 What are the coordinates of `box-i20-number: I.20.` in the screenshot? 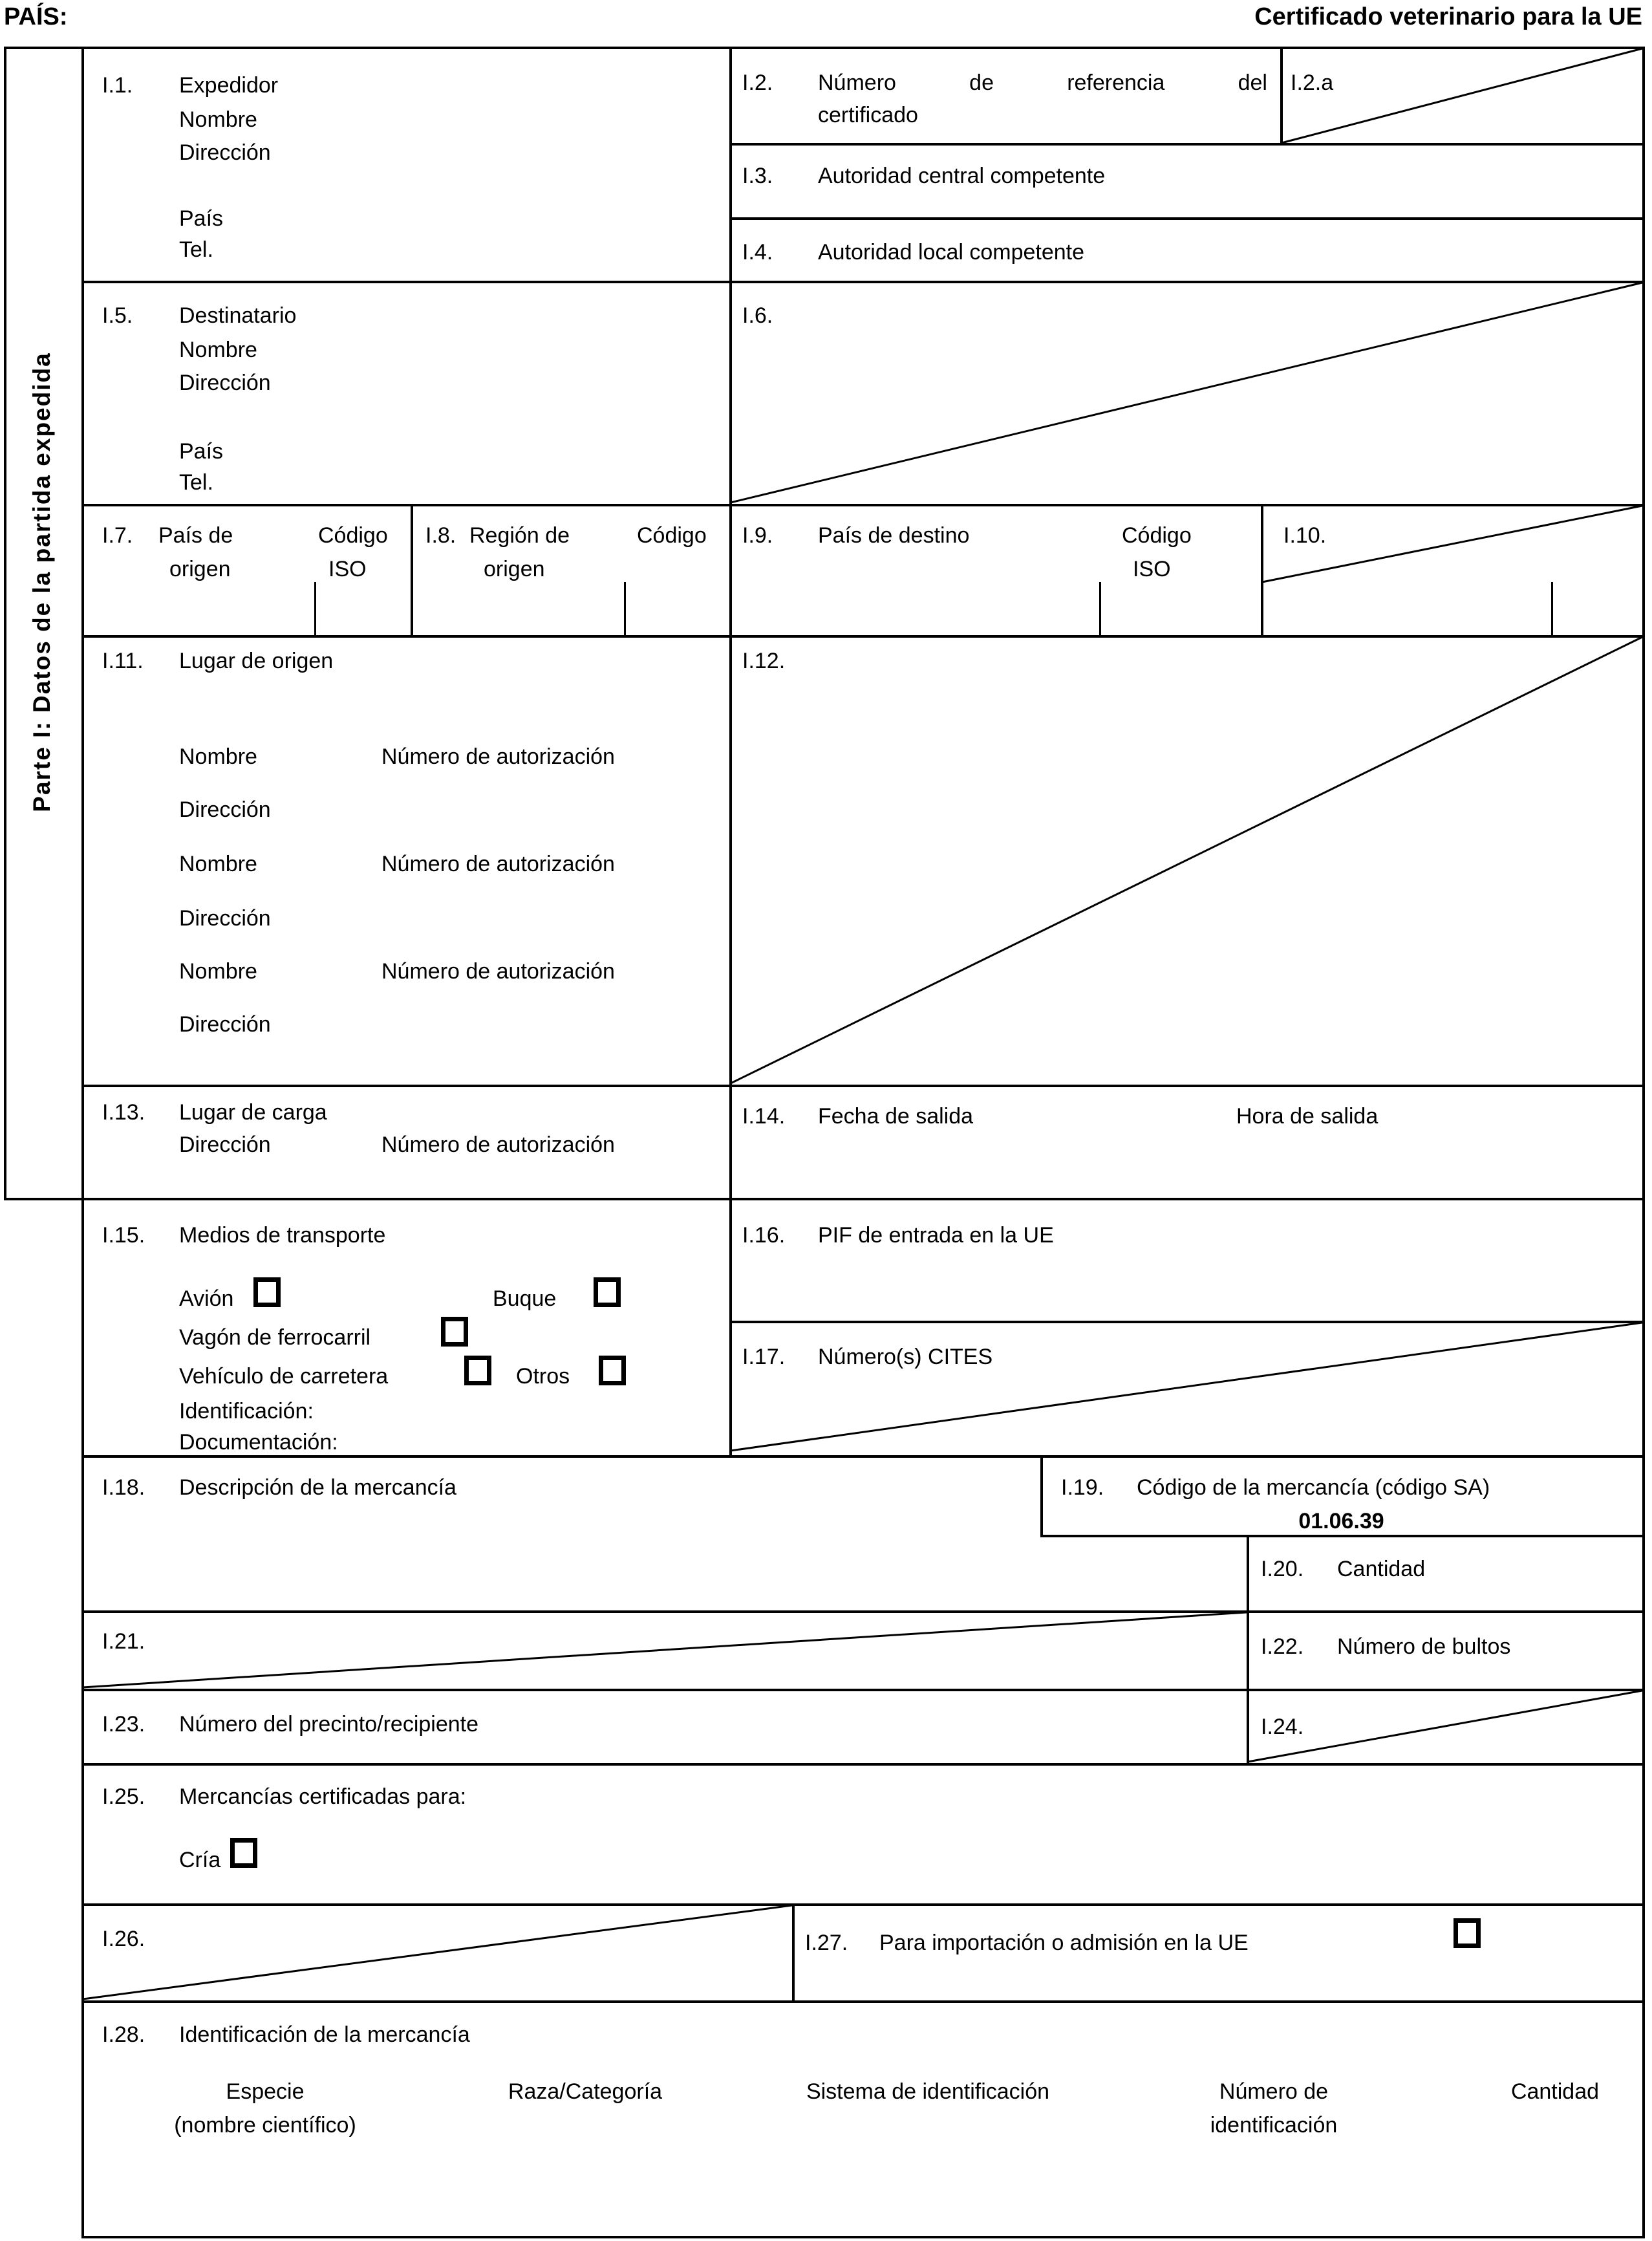 It's located at (1282, 1569).